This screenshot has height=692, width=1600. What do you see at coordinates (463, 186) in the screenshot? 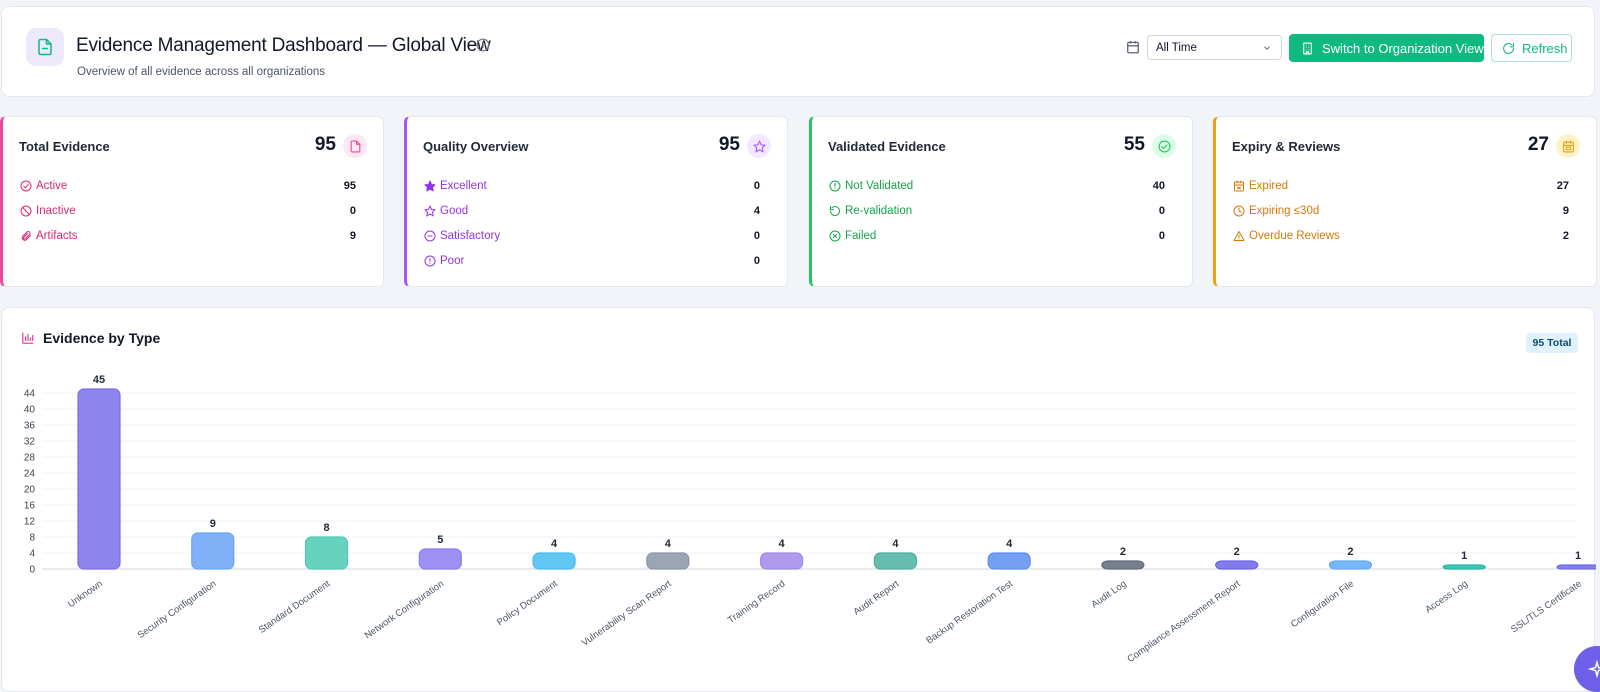
I see `metric-label: Excellent` at bounding box center [463, 186].